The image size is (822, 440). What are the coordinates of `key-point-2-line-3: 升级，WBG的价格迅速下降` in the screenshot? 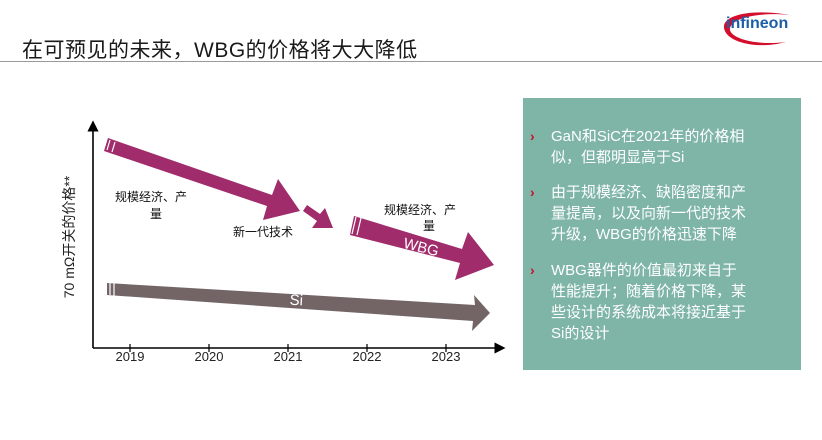 It's located at (644, 234).